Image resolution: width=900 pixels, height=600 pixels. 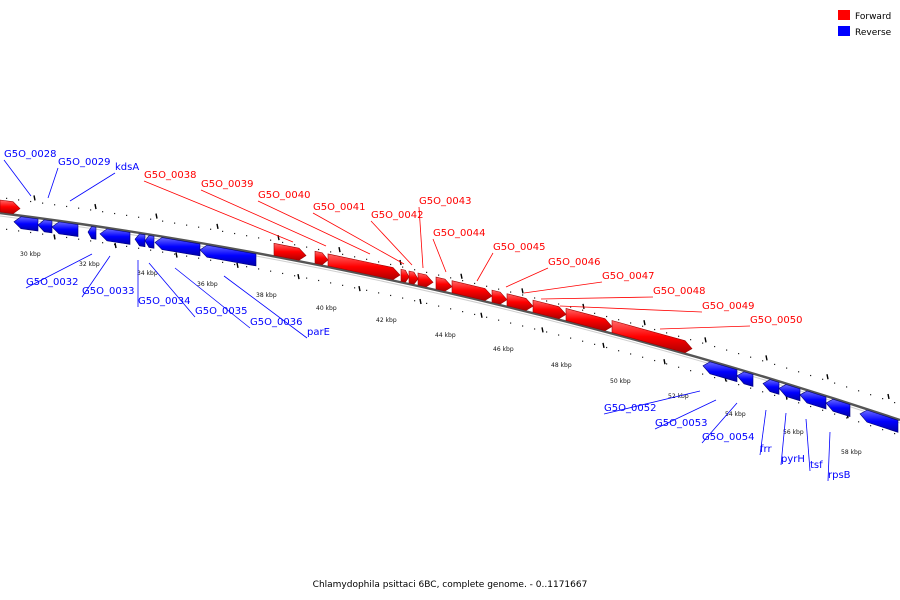 I want to click on gene-label: G5O_0042, so click(x=397, y=215).